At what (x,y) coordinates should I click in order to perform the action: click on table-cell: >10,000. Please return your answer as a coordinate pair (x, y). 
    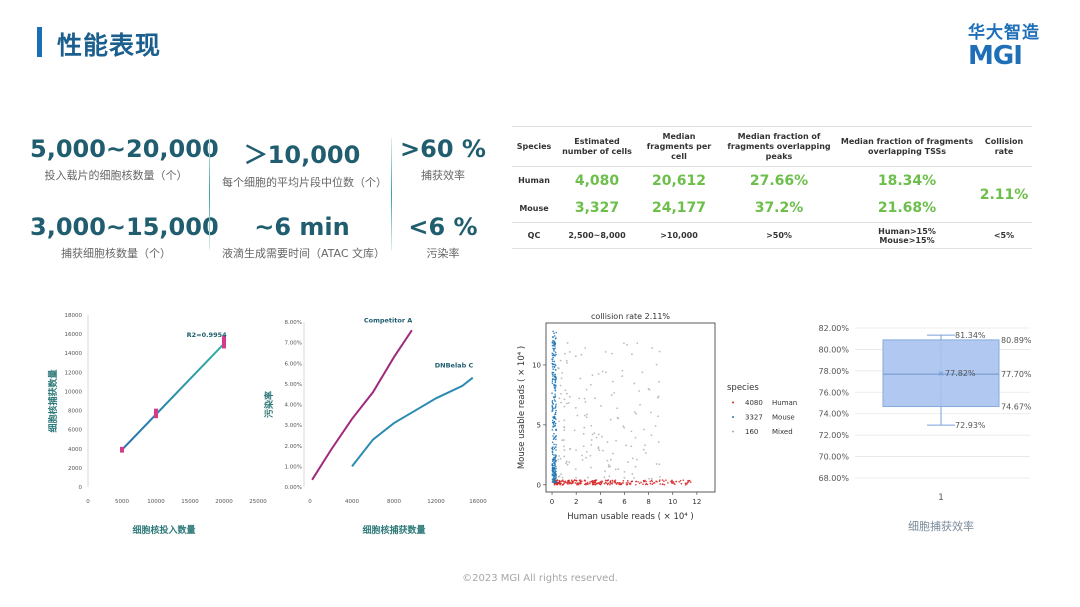
    Looking at the image, I should click on (679, 235).